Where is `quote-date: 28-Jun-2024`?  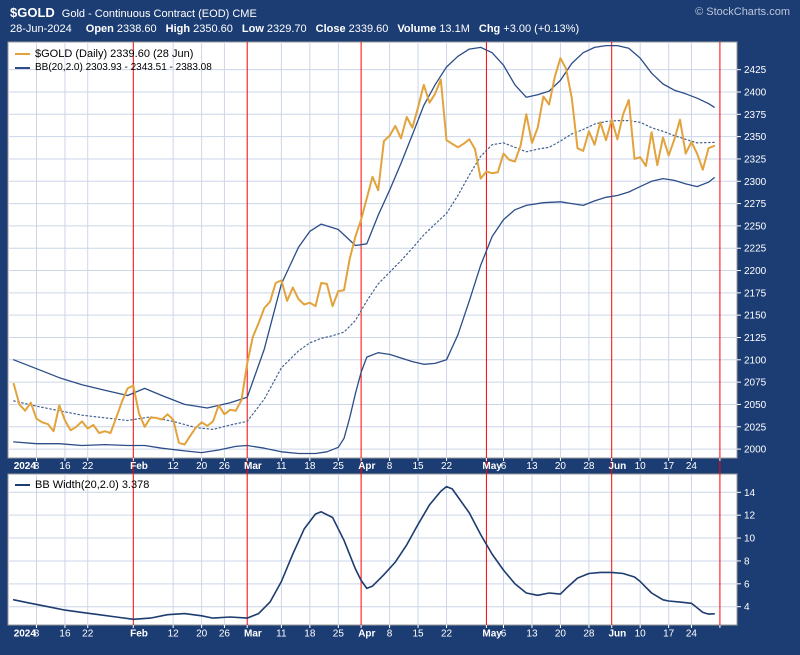 quote-date: 28-Jun-2024 is located at coordinates (41, 29).